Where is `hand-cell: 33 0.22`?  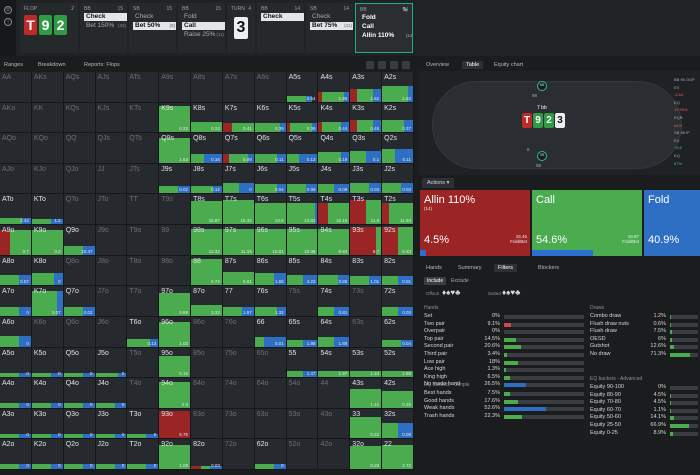
hand-cell: 33 0.22 is located at coordinates (366, 424).